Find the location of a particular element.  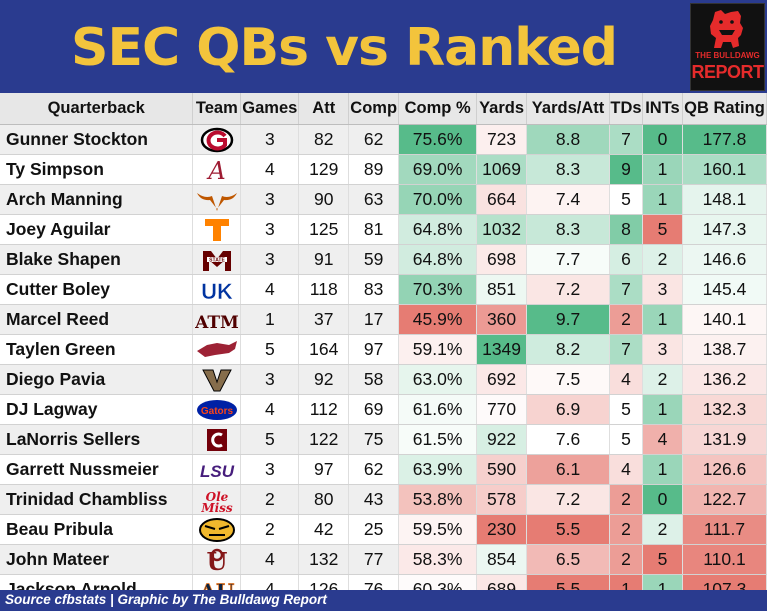

completions-cell: 43 is located at coordinates (374, 499).